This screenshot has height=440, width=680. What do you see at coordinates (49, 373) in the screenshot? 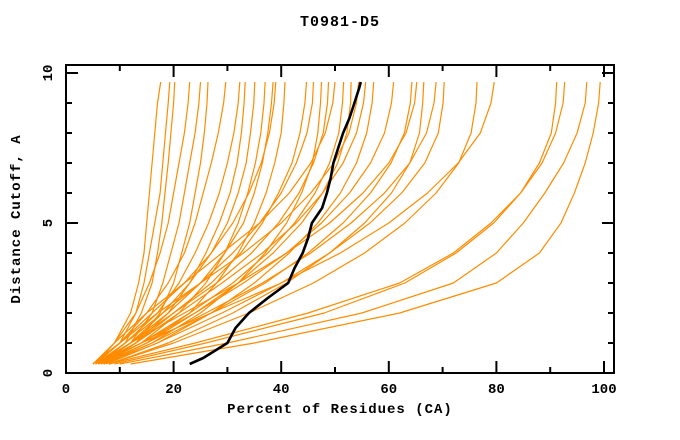
I see `y-tick-label: 0` at bounding box center [49, 373].